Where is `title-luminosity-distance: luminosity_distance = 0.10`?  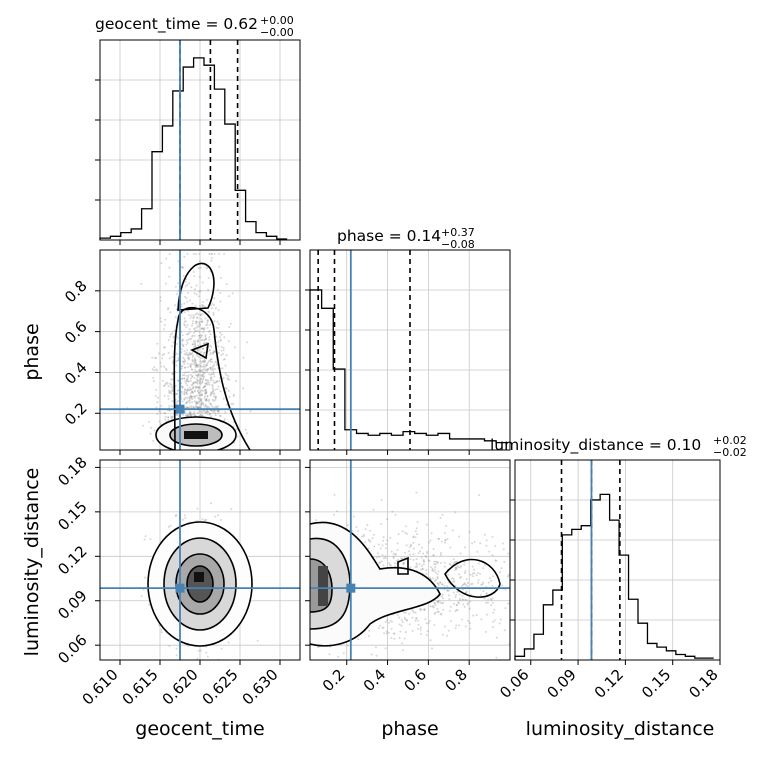
title-luminosity-distance: luminosity_distance = 0.10 is located at coordinates (595, 445).